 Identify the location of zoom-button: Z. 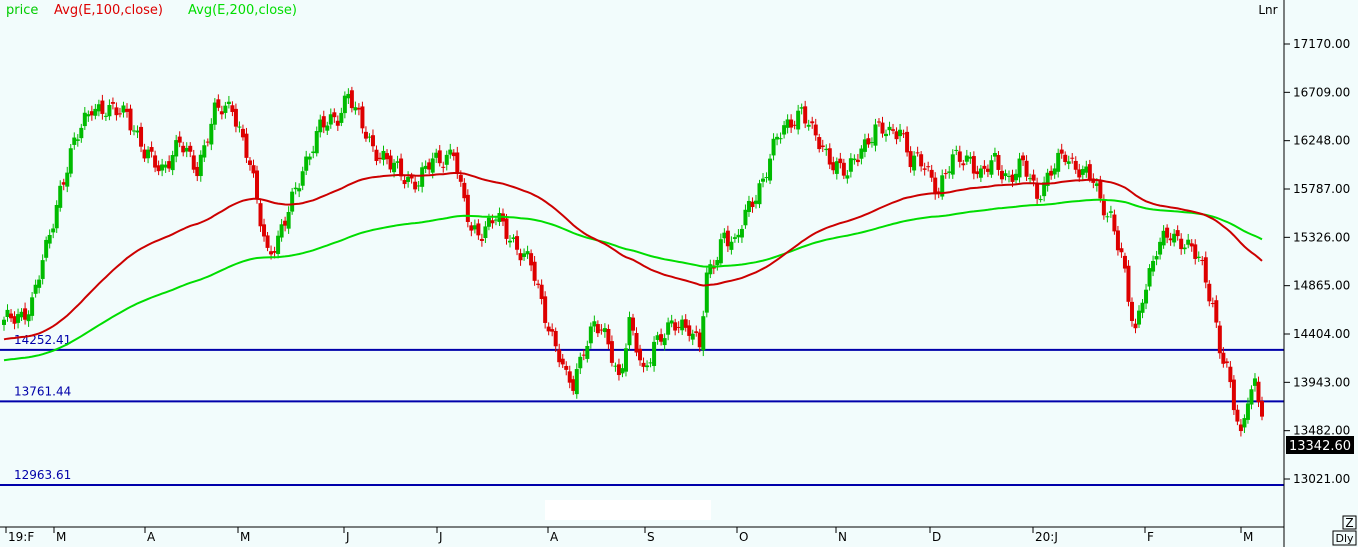
(1349, 522).